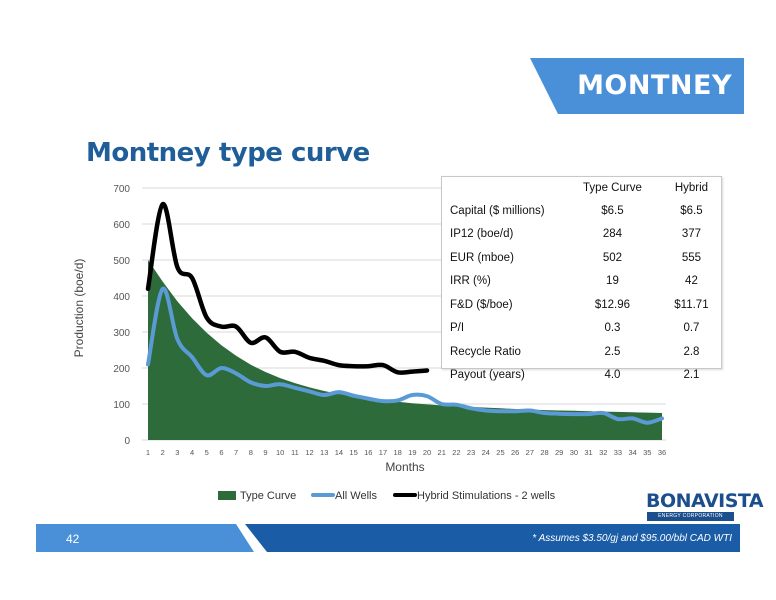 The width and height of the screenshot is (776, 600). I want to click on table-cell-label: Payout (years), so click(487, 375).